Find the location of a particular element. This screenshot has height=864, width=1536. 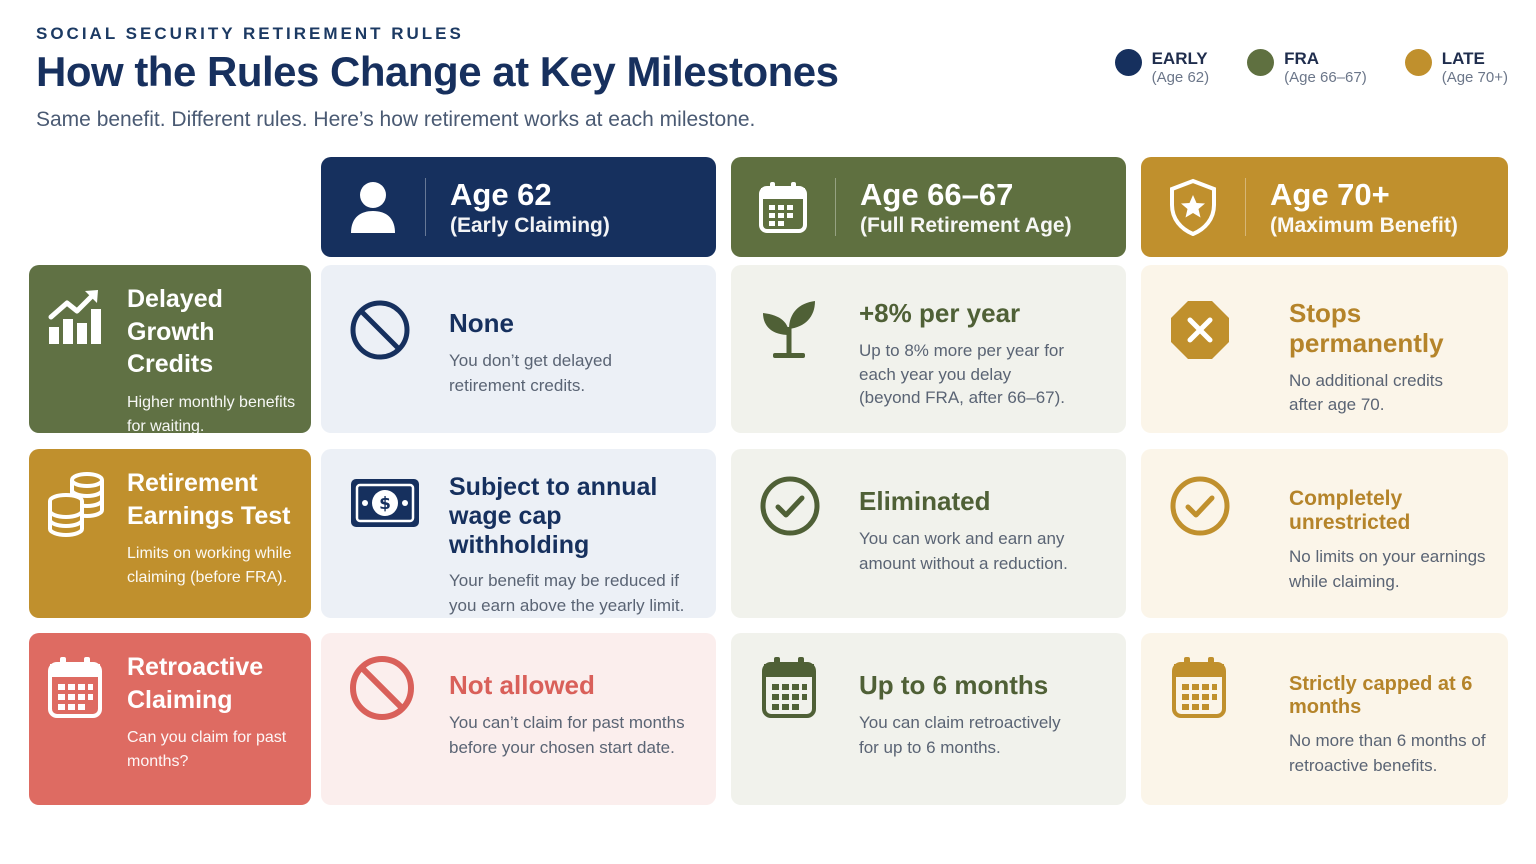

column-header-age-66-67: Age 66–67 (Full Retirement Age) is located at coordinates (928, 207).